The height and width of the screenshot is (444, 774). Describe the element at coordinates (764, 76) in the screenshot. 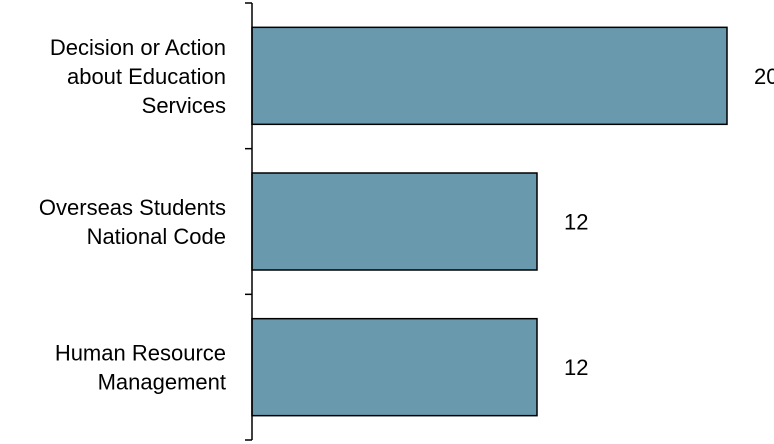

I see `value-label: 20` at that location.